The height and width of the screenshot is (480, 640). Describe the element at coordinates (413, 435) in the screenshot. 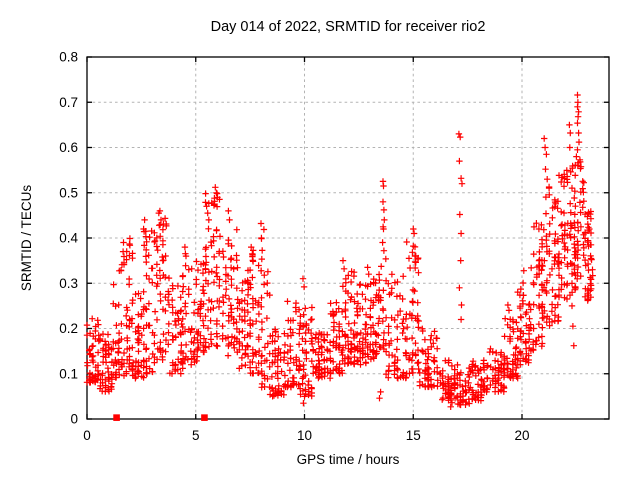

I see `x-tick-label: 15` at that location.